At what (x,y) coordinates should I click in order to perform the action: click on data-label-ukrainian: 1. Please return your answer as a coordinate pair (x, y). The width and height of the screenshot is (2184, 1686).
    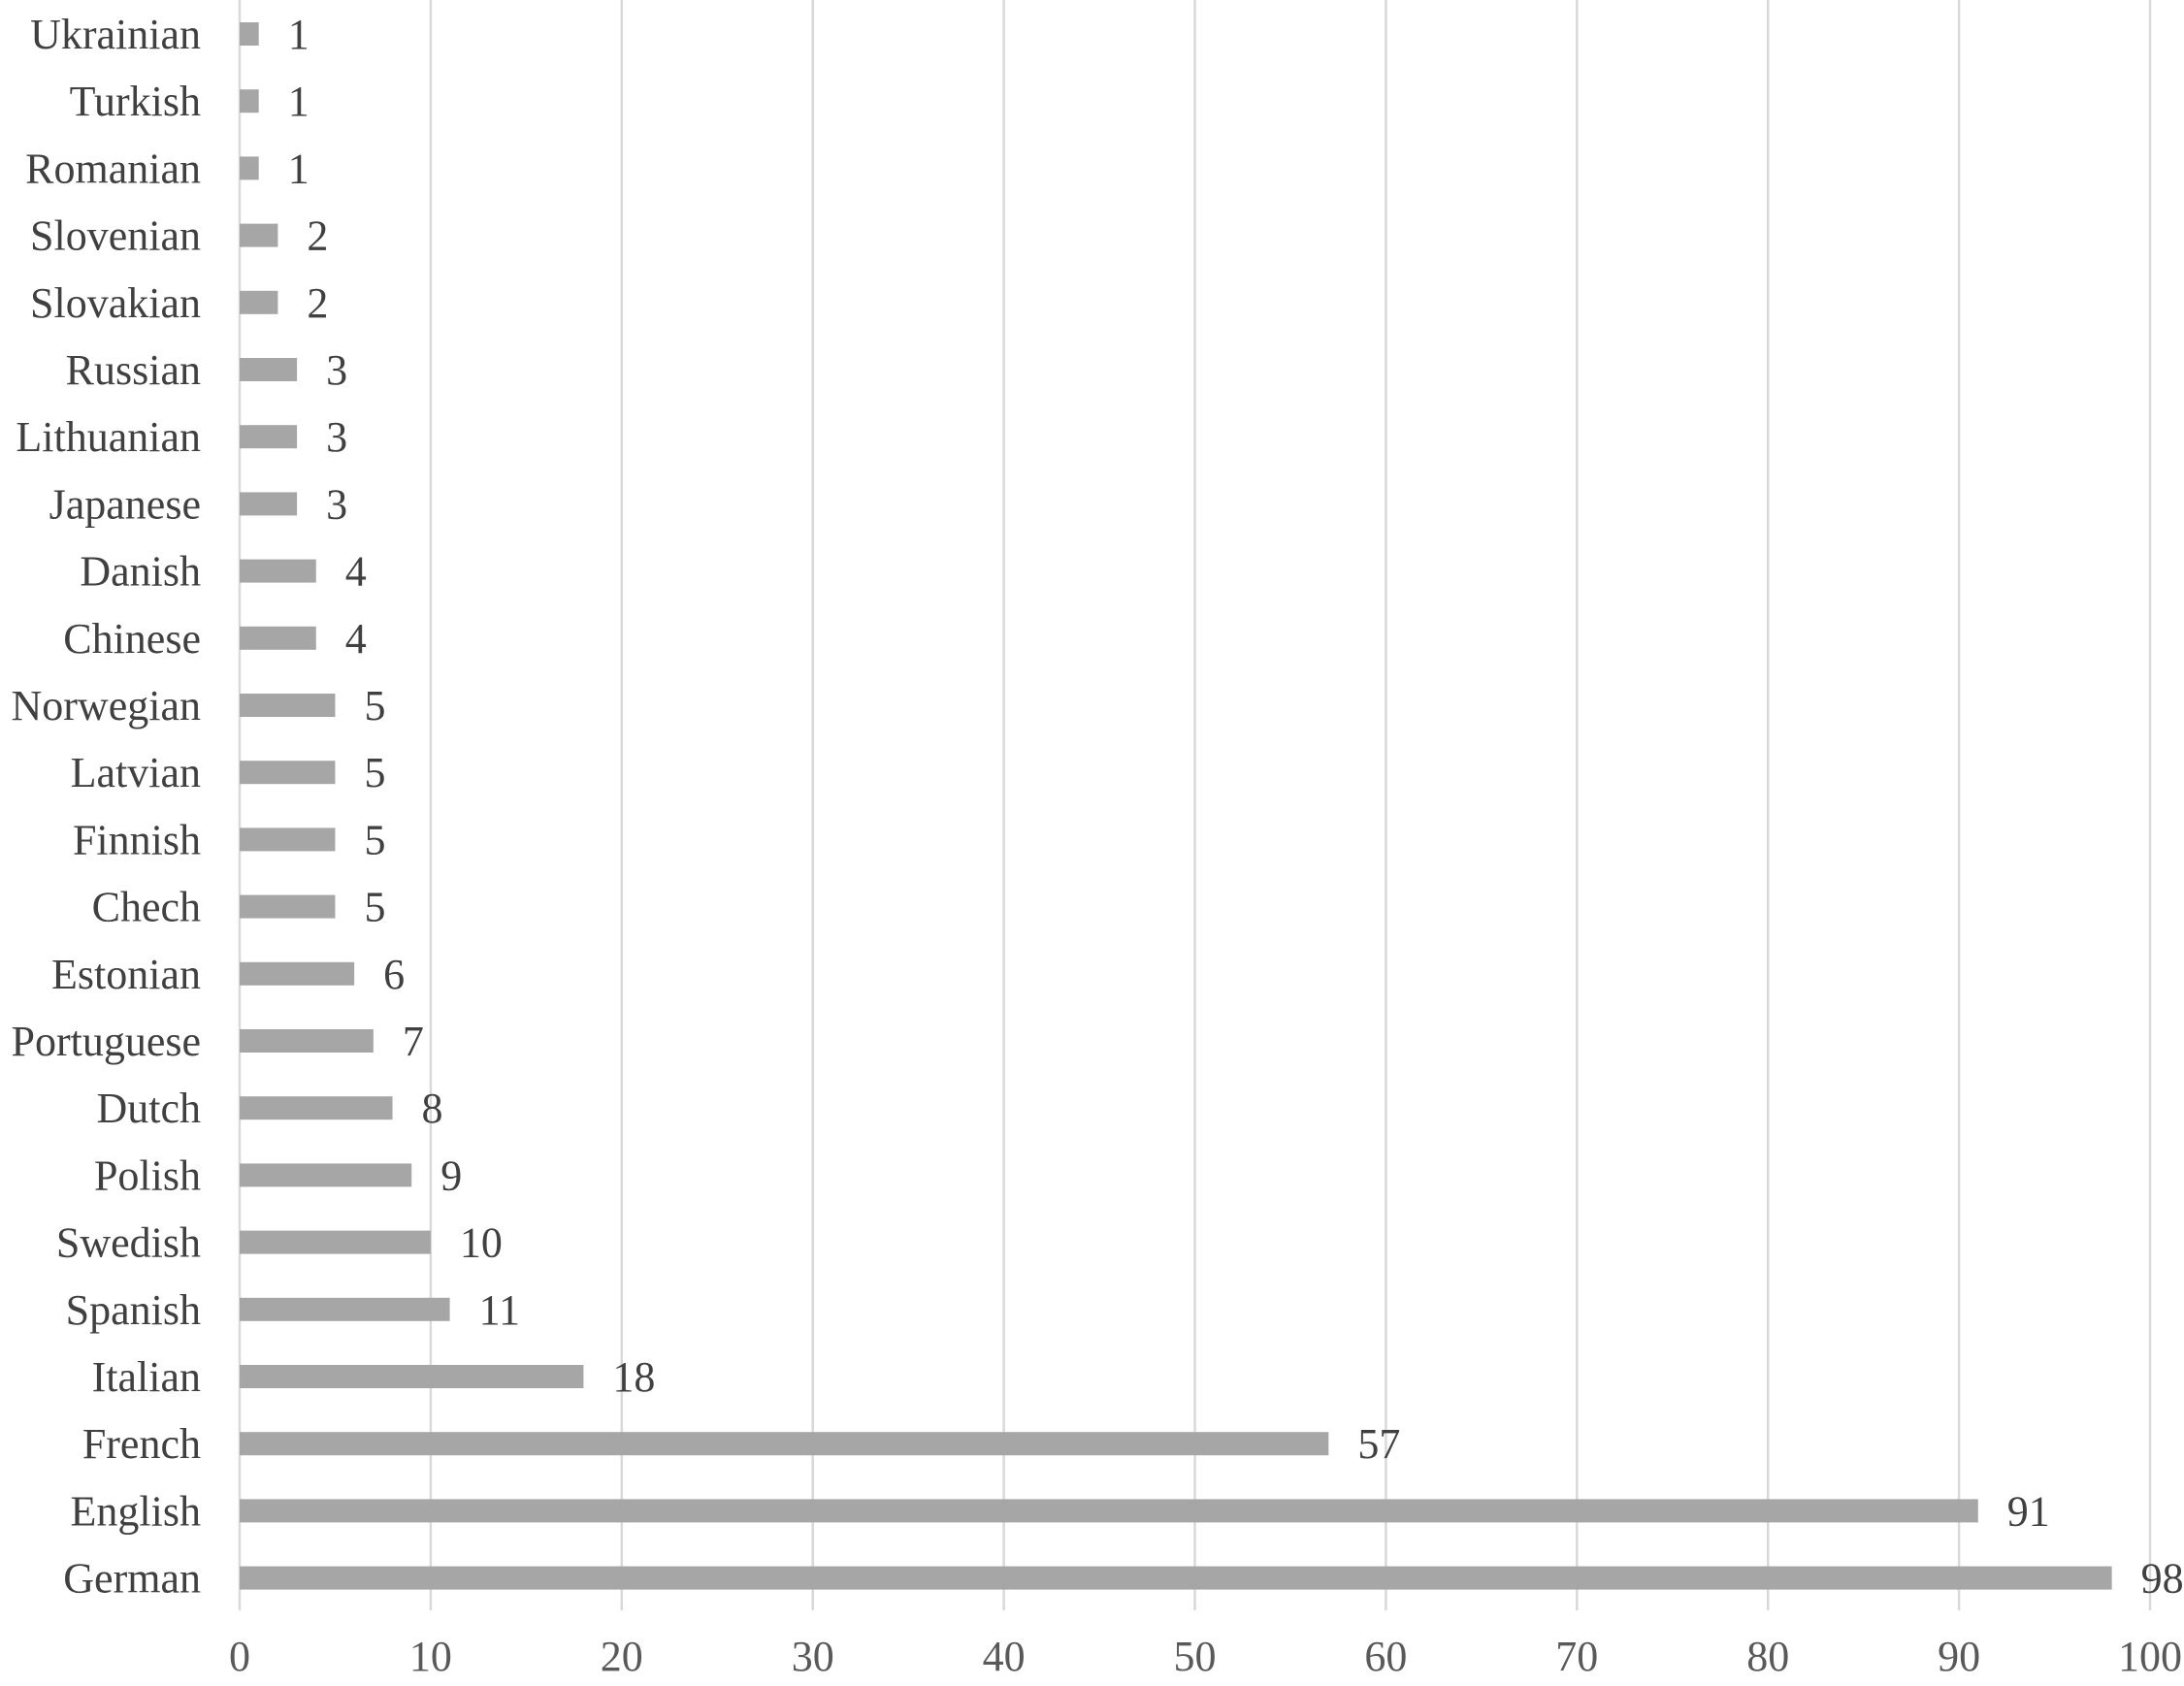
    Looking at the image, I should click on (299, 34).